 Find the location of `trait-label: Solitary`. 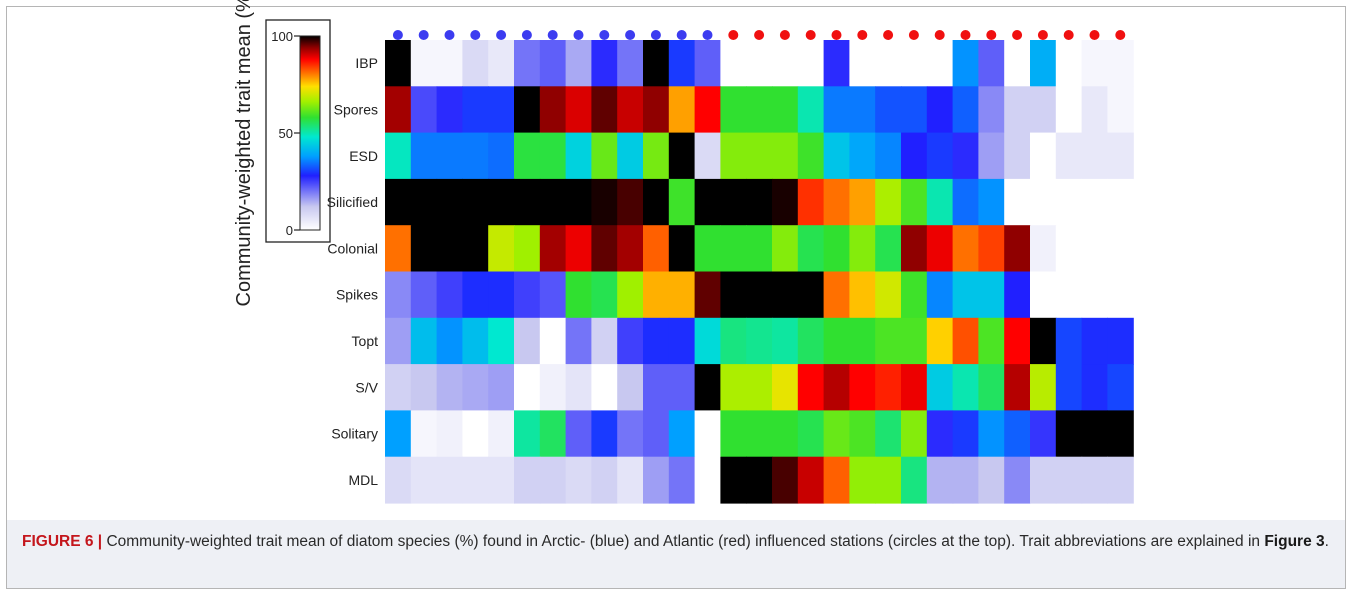

trait-label: Solitary is located at coordinates (354, 434).